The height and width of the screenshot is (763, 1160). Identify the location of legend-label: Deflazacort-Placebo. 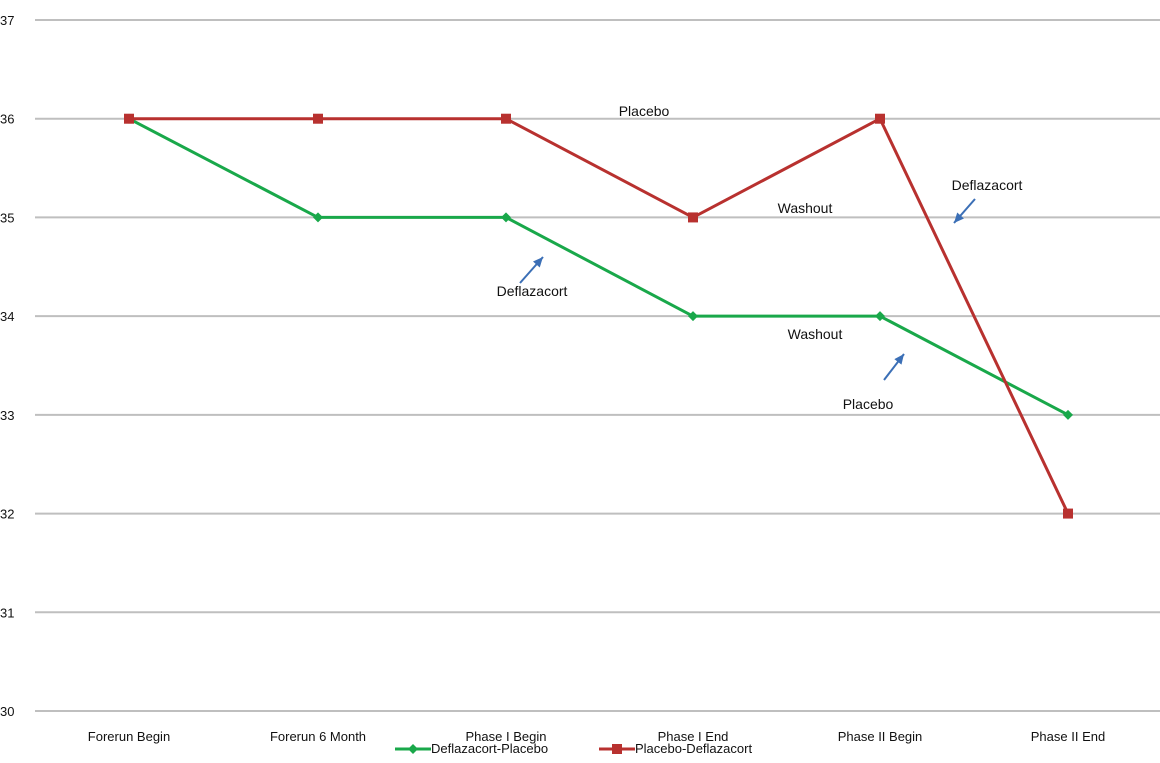
(489, 748).